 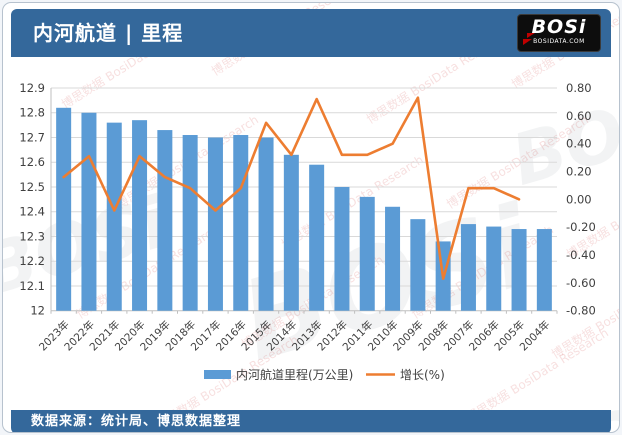 I want to click on footer-bar: 数据来源：统计局、博思数据整理, so click(x=311, y=421).